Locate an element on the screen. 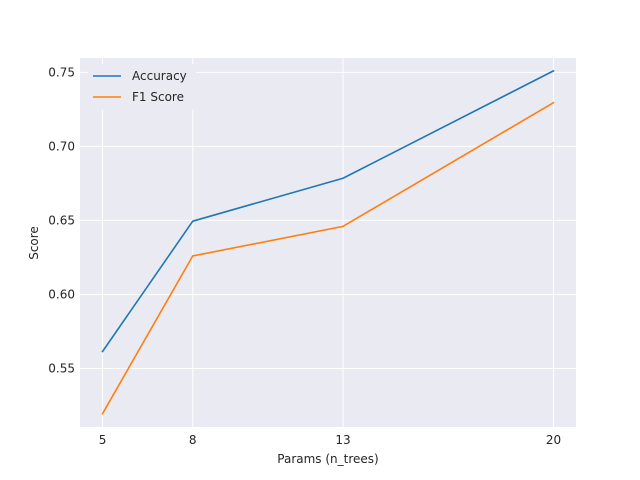 The width and height of the screenshot is (640, 480). y-tick-label: 0.75 is located at coordinates (61, 72).